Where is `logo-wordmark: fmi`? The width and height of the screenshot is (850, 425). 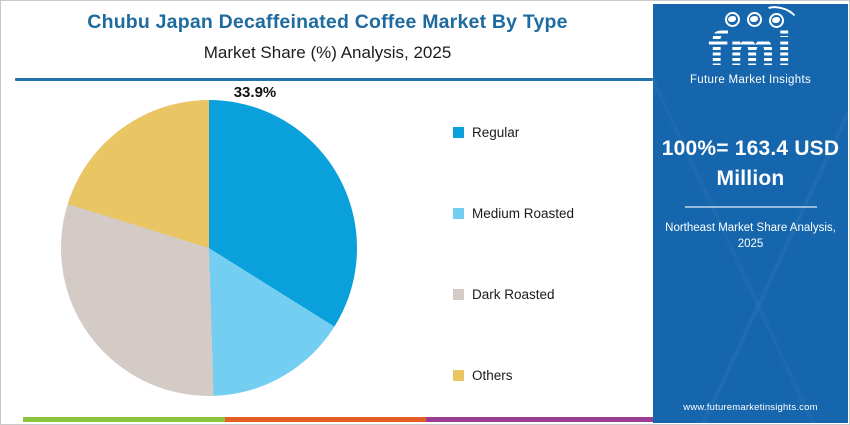 logo-wordmark: fmi is located at coordinates (751, 50).